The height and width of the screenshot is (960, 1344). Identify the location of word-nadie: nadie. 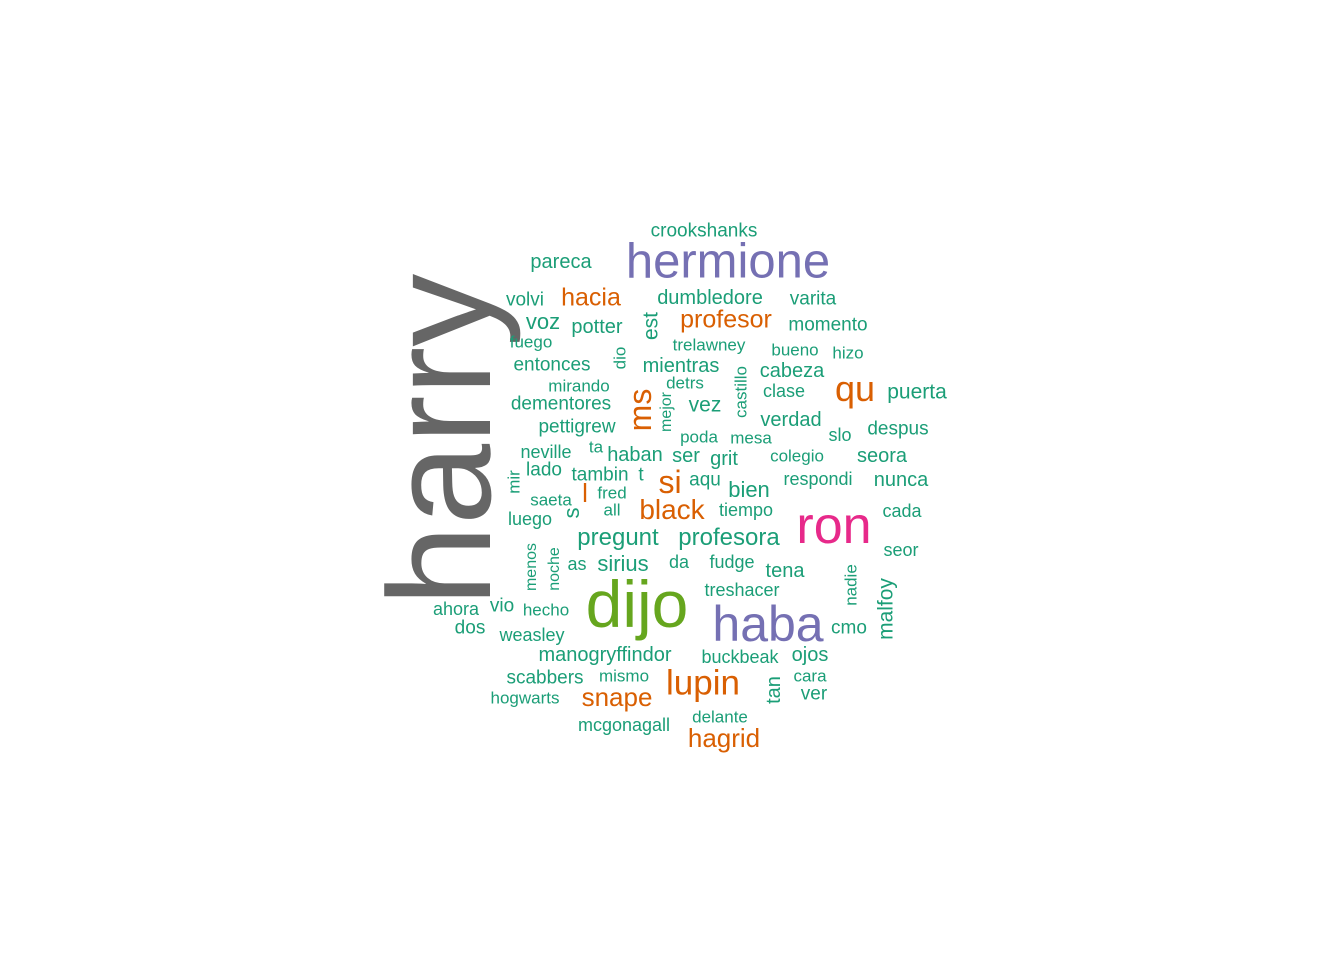
(851, 585).